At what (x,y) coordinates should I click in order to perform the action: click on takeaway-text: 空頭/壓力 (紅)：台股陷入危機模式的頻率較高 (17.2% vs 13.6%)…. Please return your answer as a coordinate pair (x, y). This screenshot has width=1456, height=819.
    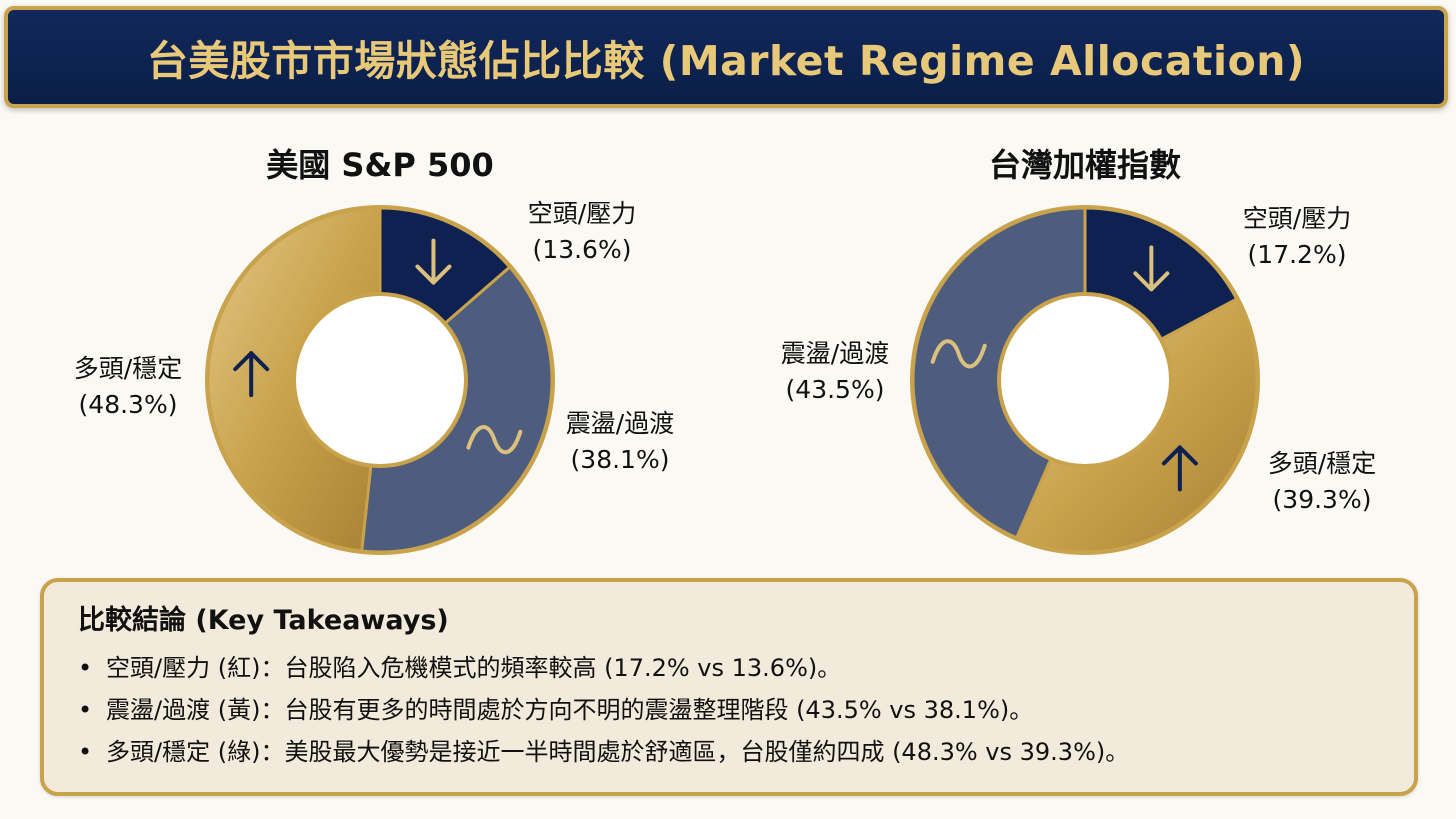
    Looking at the image, I should click on (474, 668).